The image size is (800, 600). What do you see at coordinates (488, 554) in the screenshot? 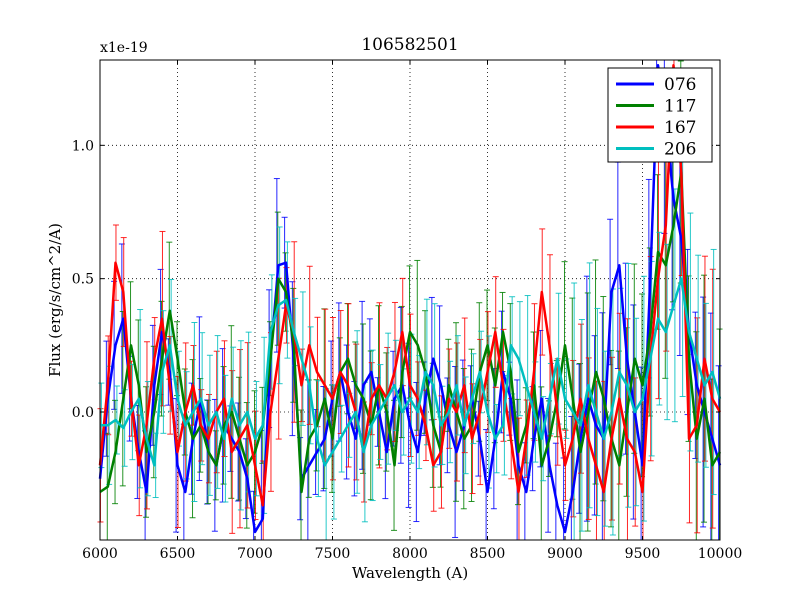
I see `x-tick-label: 8500` at bounding box center [488, 554].